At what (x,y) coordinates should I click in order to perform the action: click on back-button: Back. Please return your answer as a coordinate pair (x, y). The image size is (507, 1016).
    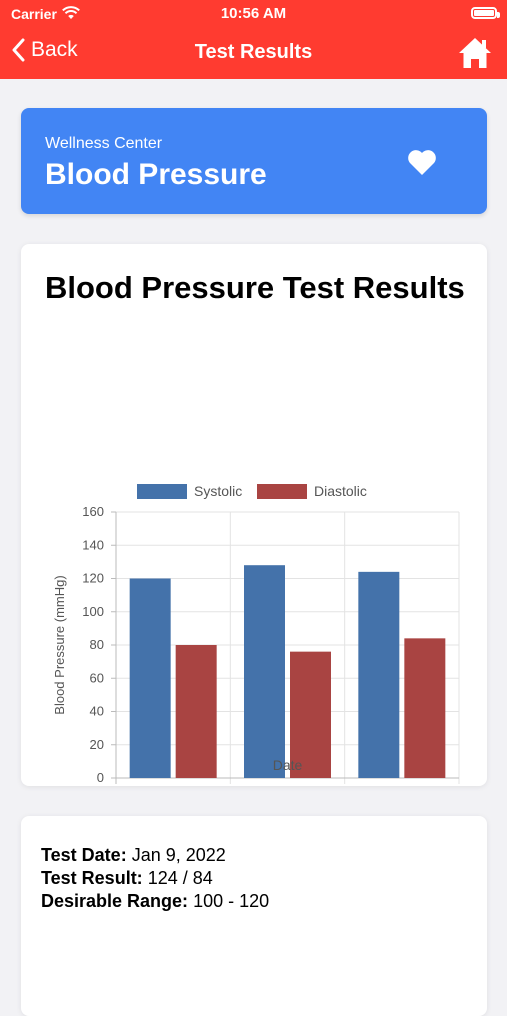
    Looking at the image, I should click on (44, 50).